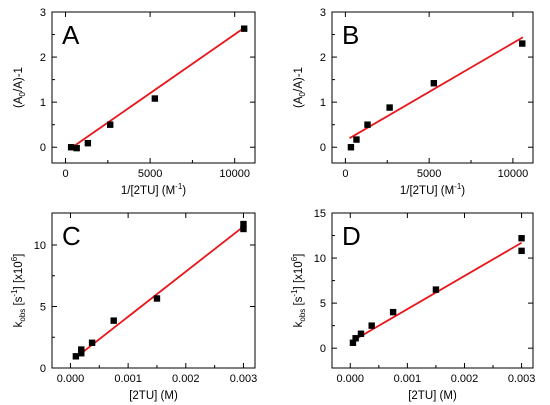 Image resolution: width=550 pixels, height=405 pixels. What do you see at coordinates (71, 35) in the screenshot?
I see `panel-label: A` at bounding box center [71, 35].